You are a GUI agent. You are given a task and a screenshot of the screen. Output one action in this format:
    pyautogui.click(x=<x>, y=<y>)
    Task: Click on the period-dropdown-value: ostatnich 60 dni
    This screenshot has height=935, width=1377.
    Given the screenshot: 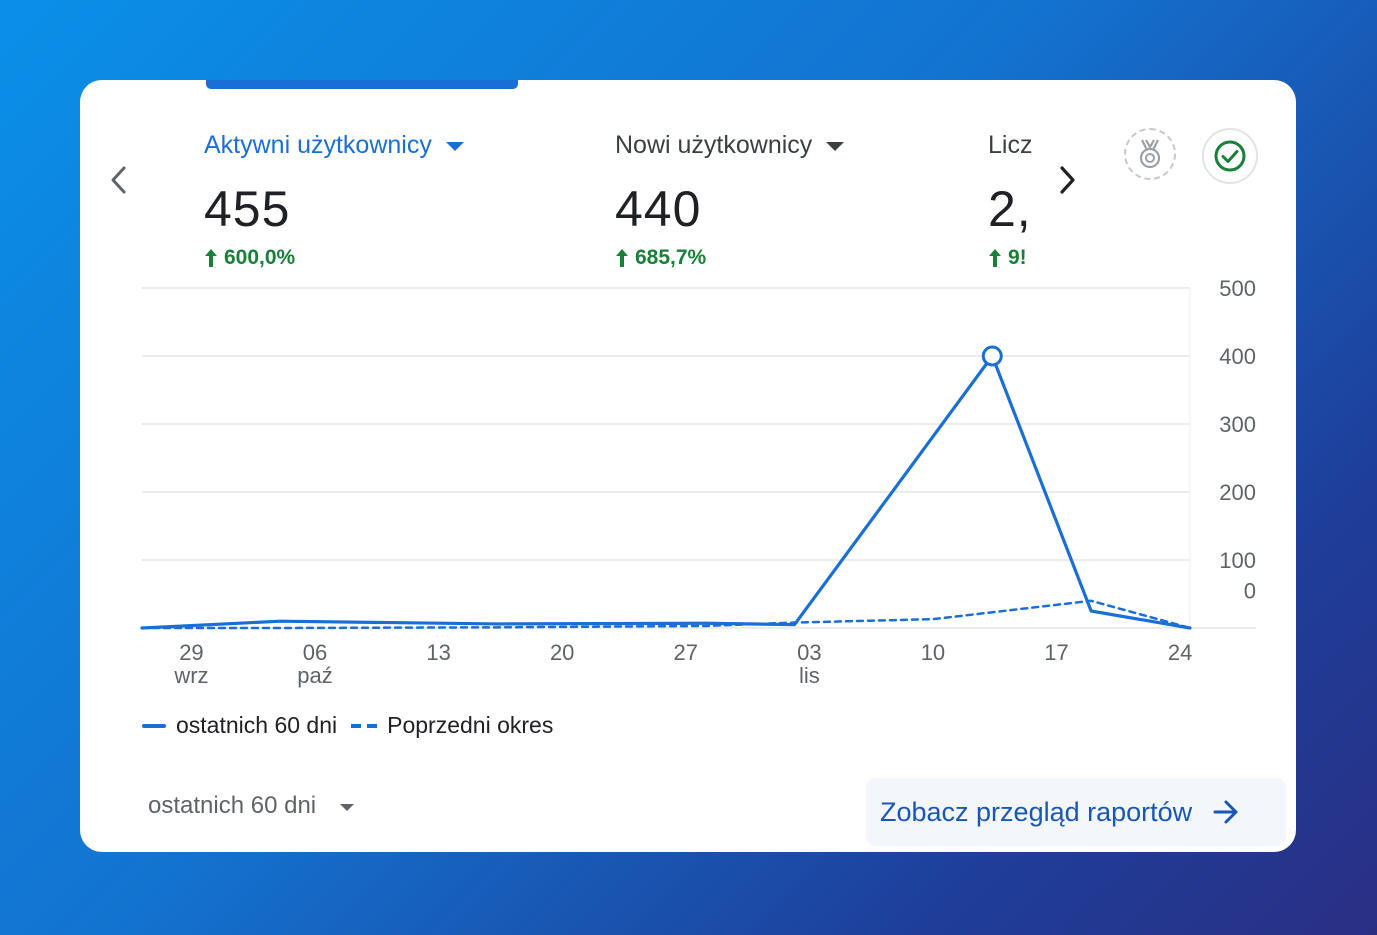 What is the action you would take?
    pyautogui.click(x=232, y=805)
    